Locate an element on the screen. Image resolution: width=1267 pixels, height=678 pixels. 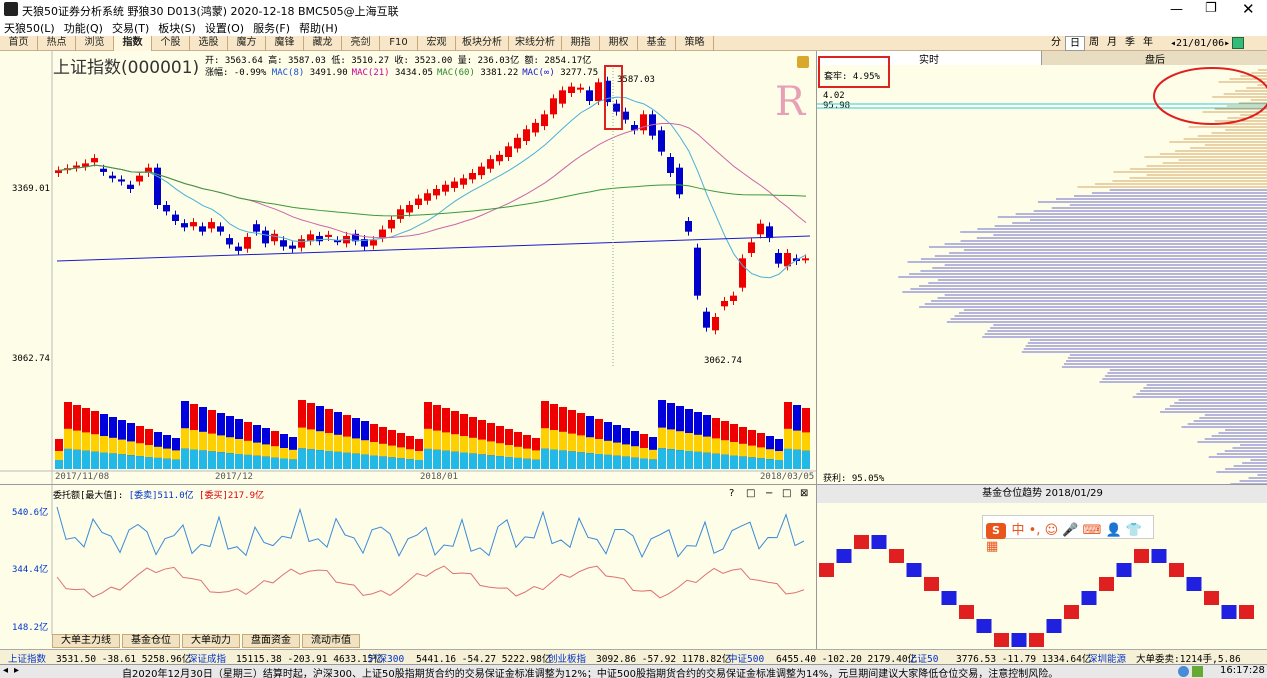
lock-icon is located at coordinates (803, 62).